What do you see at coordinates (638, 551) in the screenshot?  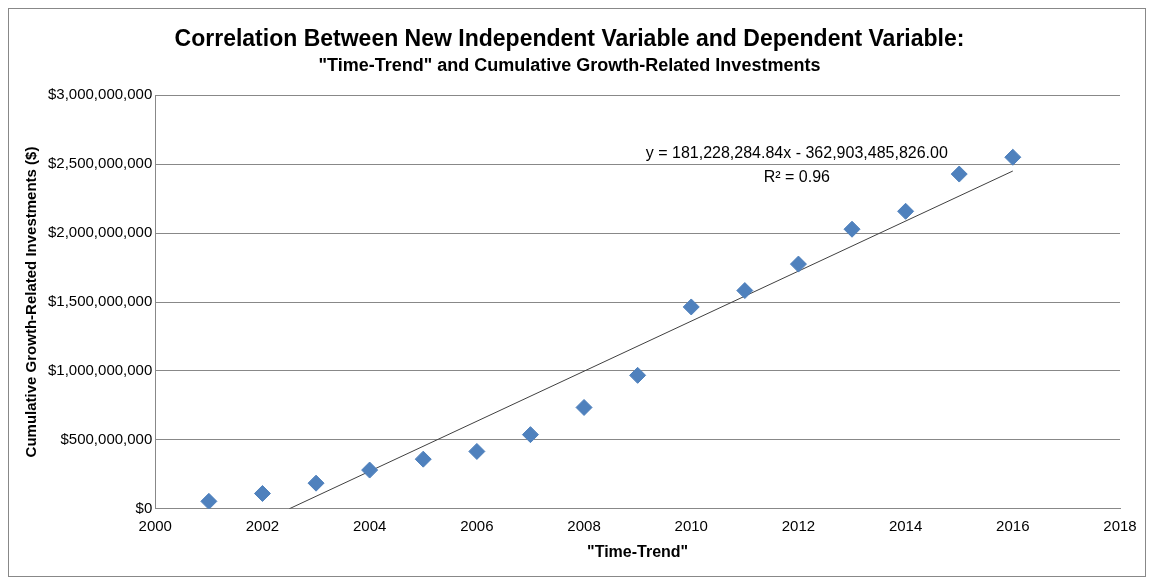 I see `x-axis-title: "Time-Trend"` at bounding box center [638, 551].